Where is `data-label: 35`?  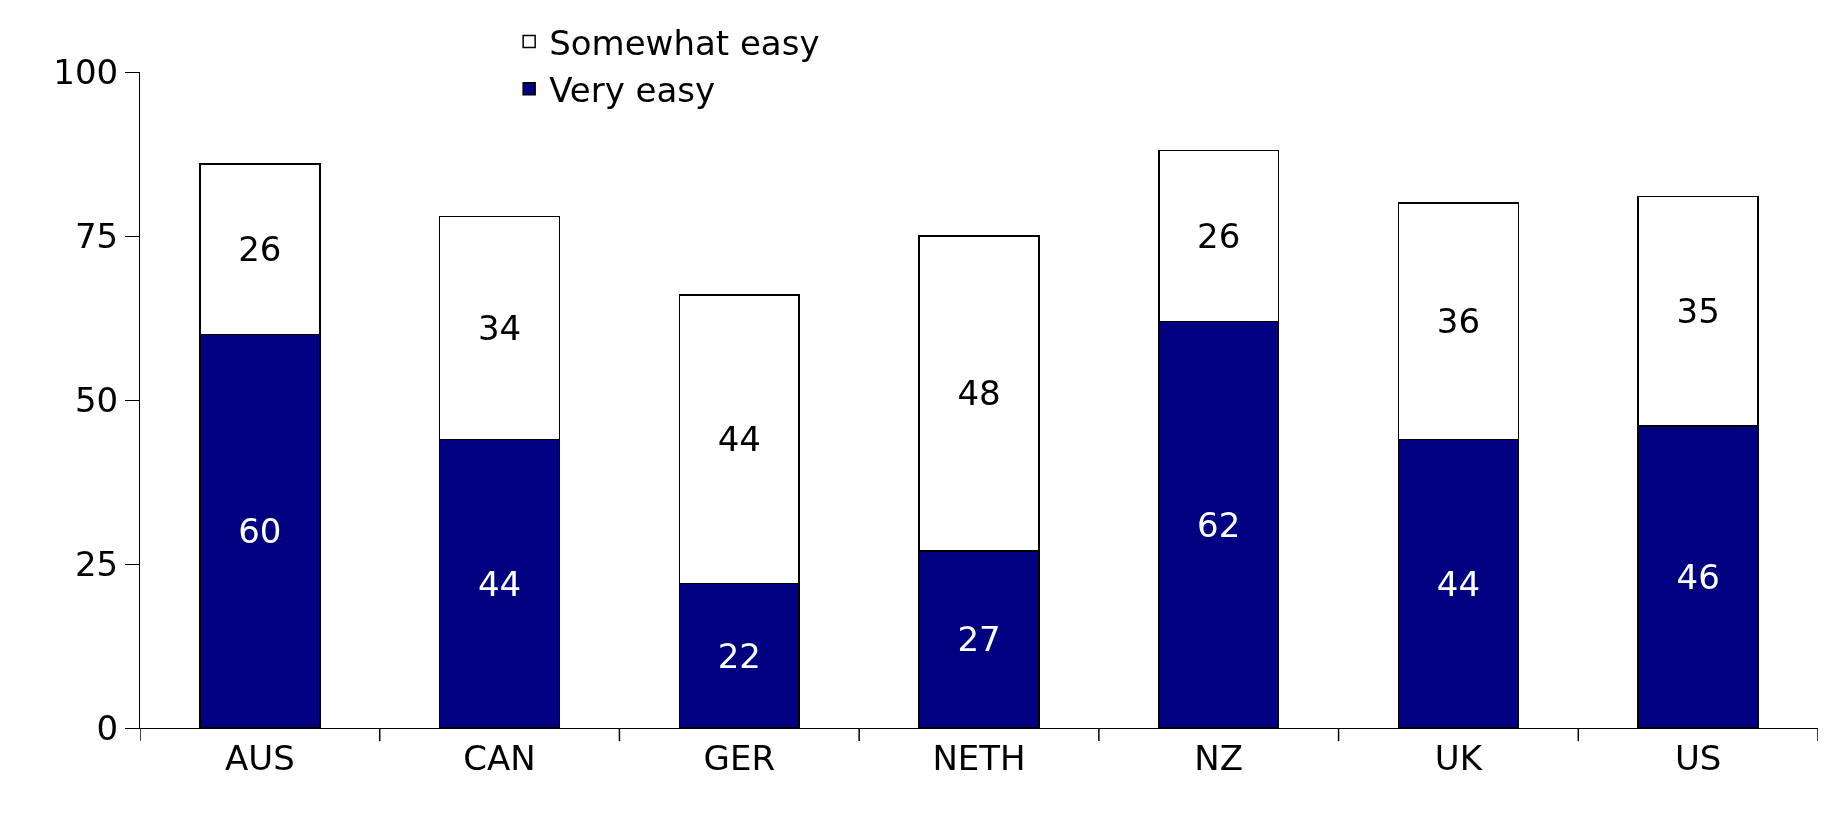
data-label: 35 is located at coordinates (1698, 311).